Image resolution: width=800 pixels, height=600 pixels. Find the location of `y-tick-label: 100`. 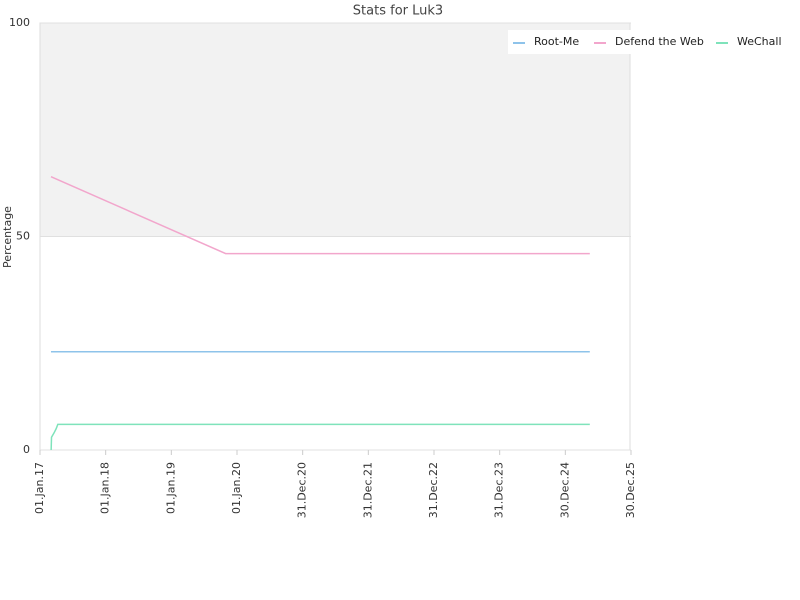

y-tick-label: 100 is located at coordinates (19, 22).